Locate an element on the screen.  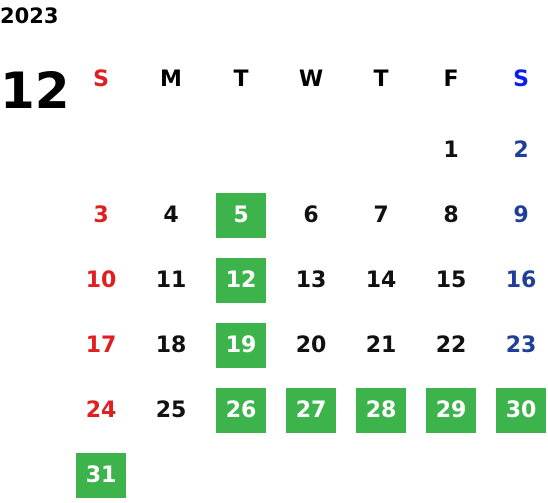
year: 2023 is located at coordinates (29, 16).